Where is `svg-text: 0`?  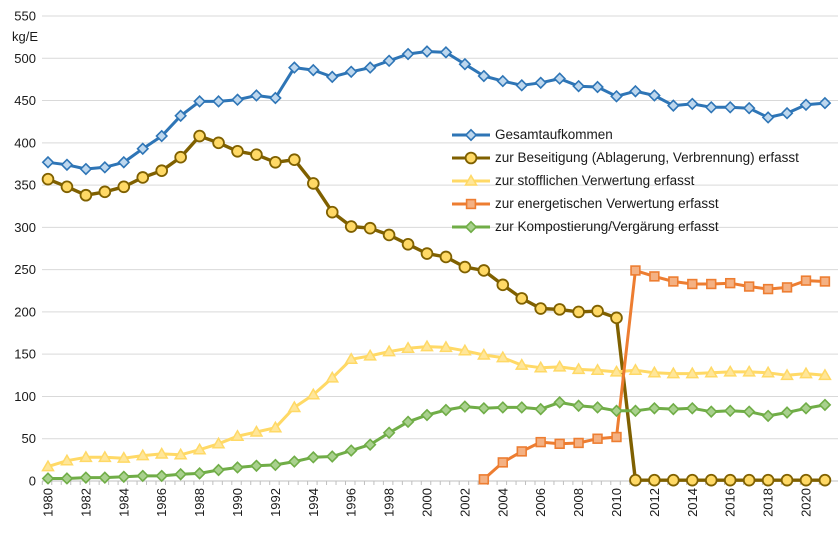 svg-text: 0 is located at coordinates (32, 481).